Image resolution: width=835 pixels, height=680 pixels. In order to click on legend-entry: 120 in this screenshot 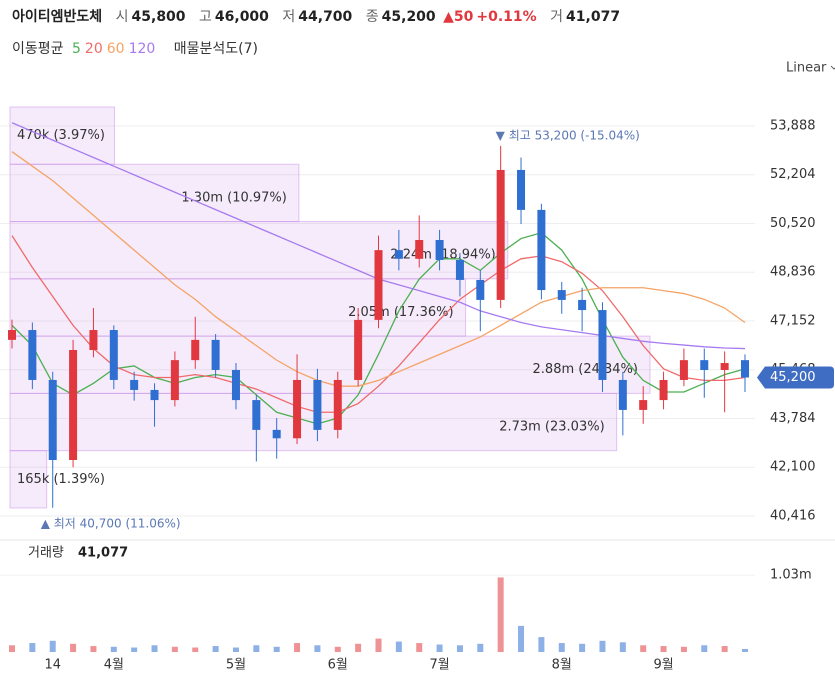, I will do `click(142, 49)`.